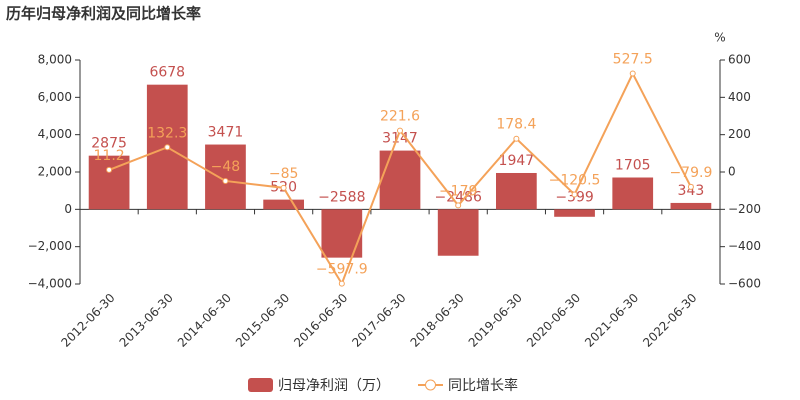 The height and width of the screenshot is (400, 800). I want to click on data-label: 178.4, so click(516, 125).